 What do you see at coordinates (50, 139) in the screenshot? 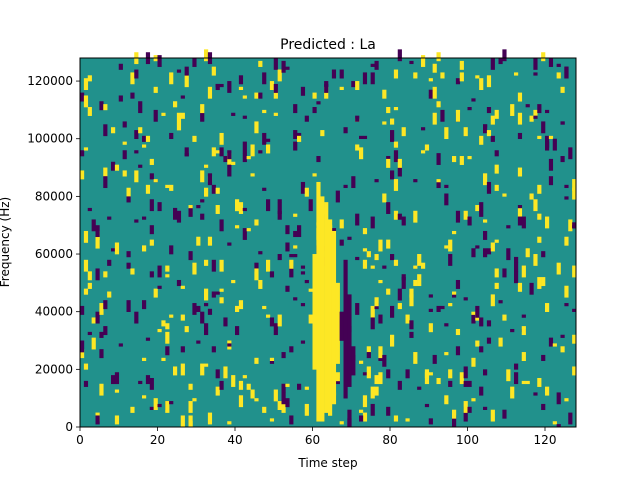
I see `y-tick-label: 100000` at bounding box center [50, 139].